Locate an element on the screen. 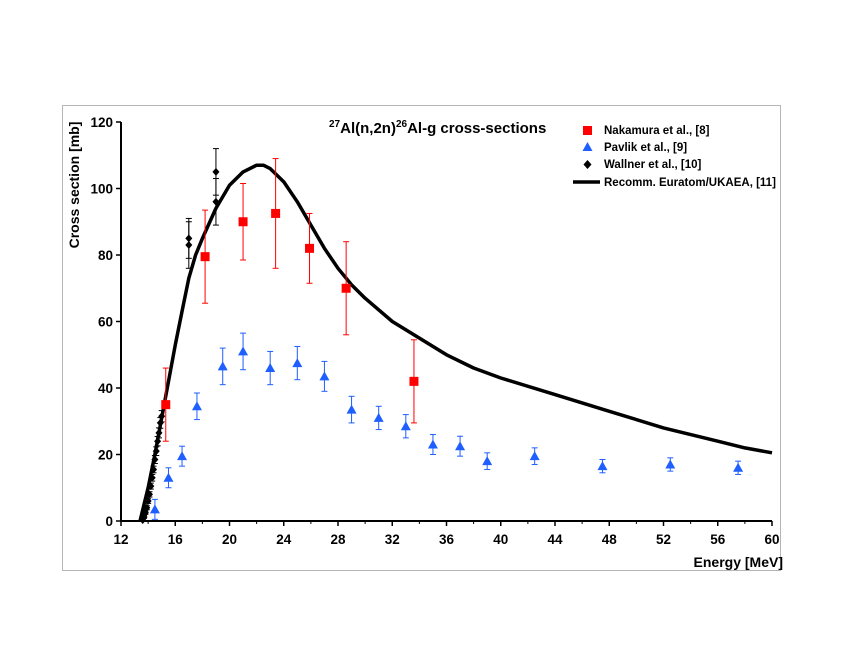 The image size is (846, 654). chart-title: 27Al(n,2n)26Al-g cross-sections is located at coordinates (437, 128).